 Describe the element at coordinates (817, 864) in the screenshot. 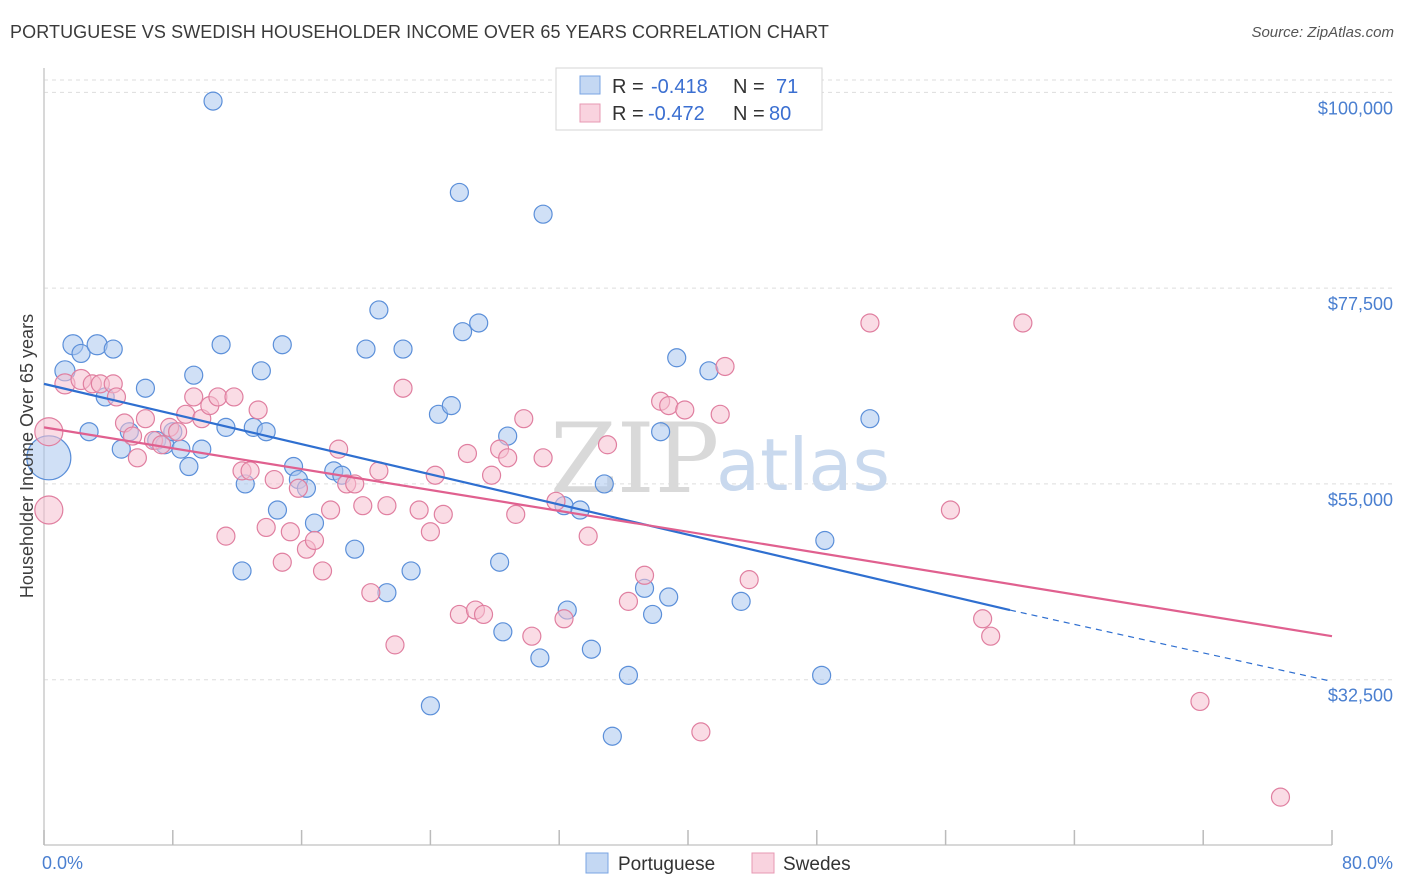

I see `legend-label-swedes: Swedes` at that location.